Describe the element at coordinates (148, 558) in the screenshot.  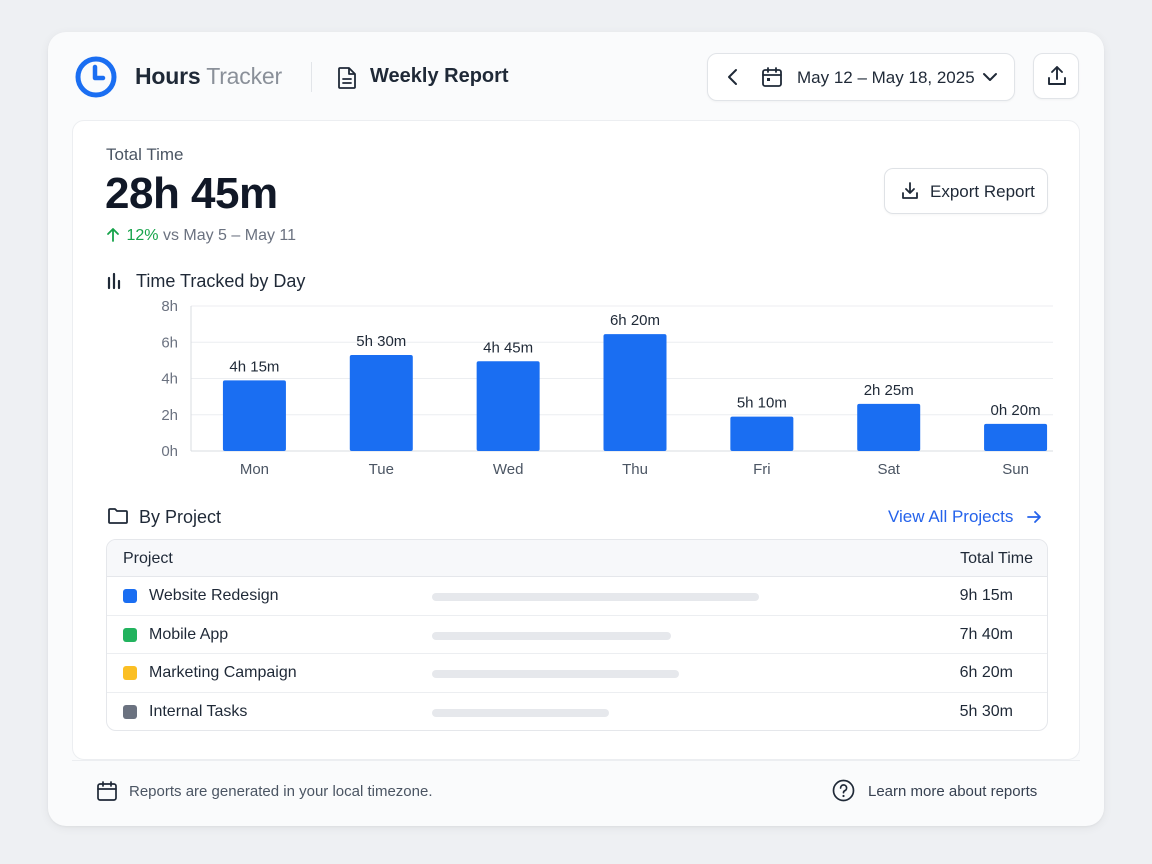
I see `column-header-project: Project` at that location.